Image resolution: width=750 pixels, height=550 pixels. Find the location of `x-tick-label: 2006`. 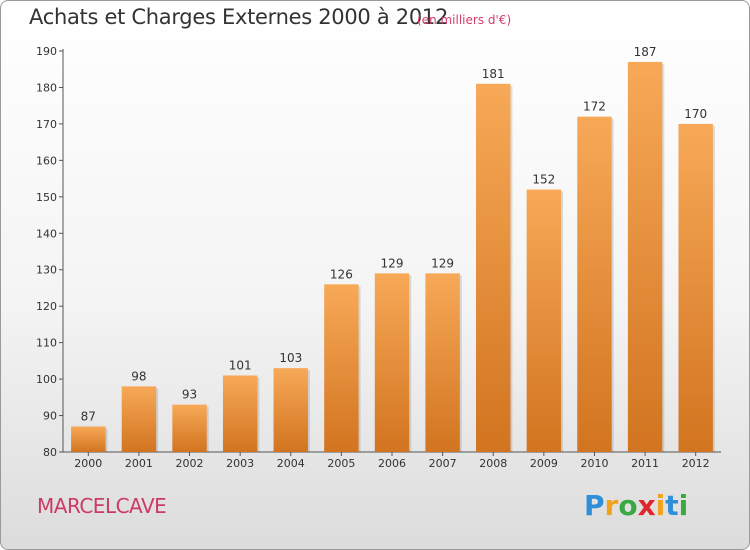

x-tick-label: 2006 is located at coordinates (392, 463).